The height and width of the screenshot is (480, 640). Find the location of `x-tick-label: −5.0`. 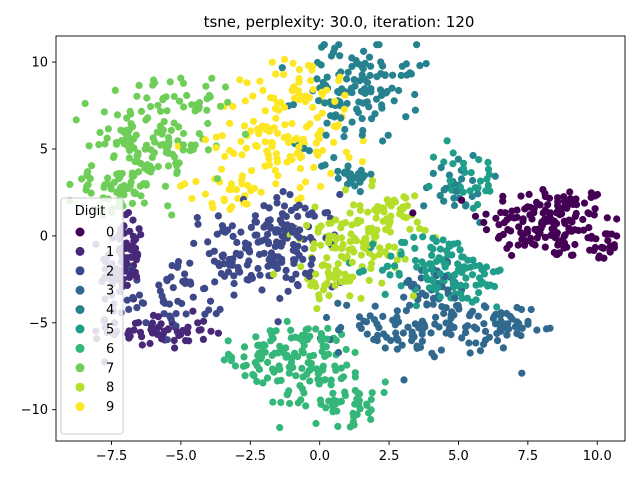

x-tick-label: −5.0 is located at coordinates (181, 456).